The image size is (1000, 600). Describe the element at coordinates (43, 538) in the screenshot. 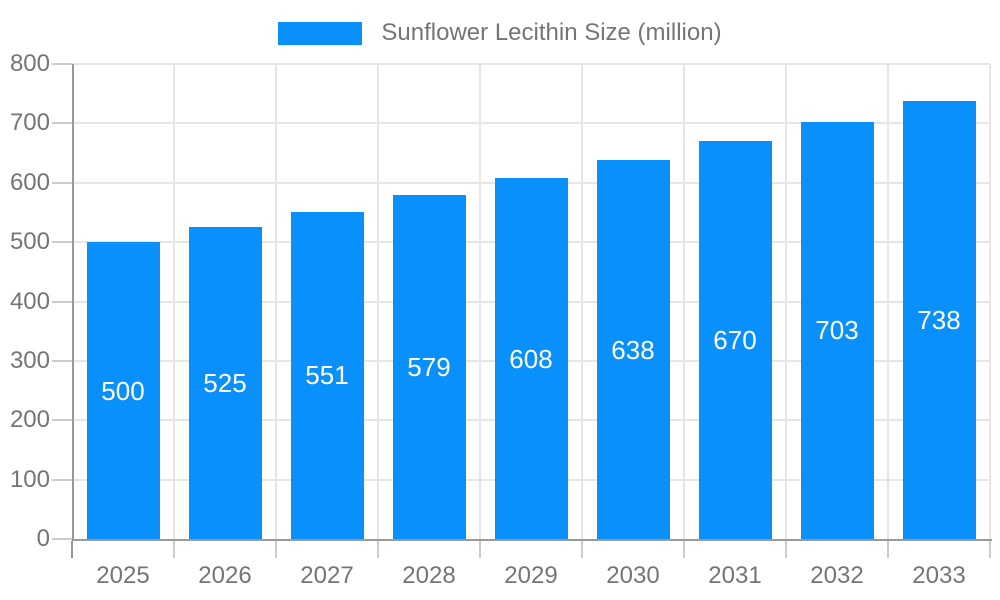

I see `y-axis-label: 0` at that location.